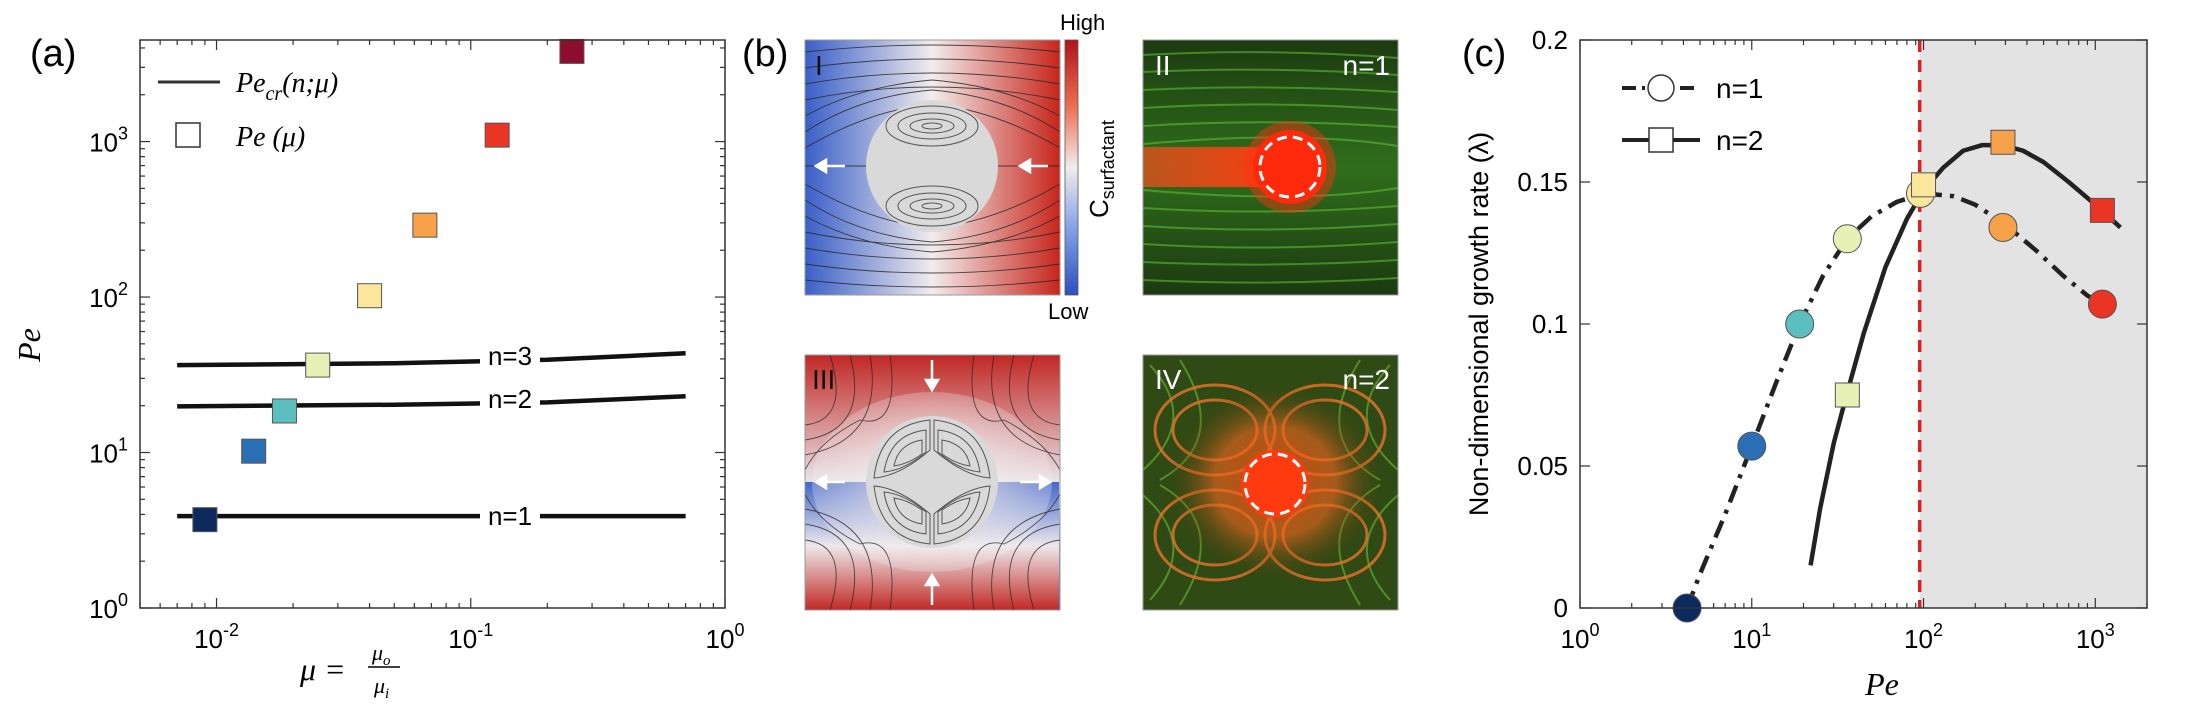 The height and width of the screenshot is (704, 2193). I want to click on panel-c-ylabel: Non-dimensional growth rate (λ), so click(1479, 324).